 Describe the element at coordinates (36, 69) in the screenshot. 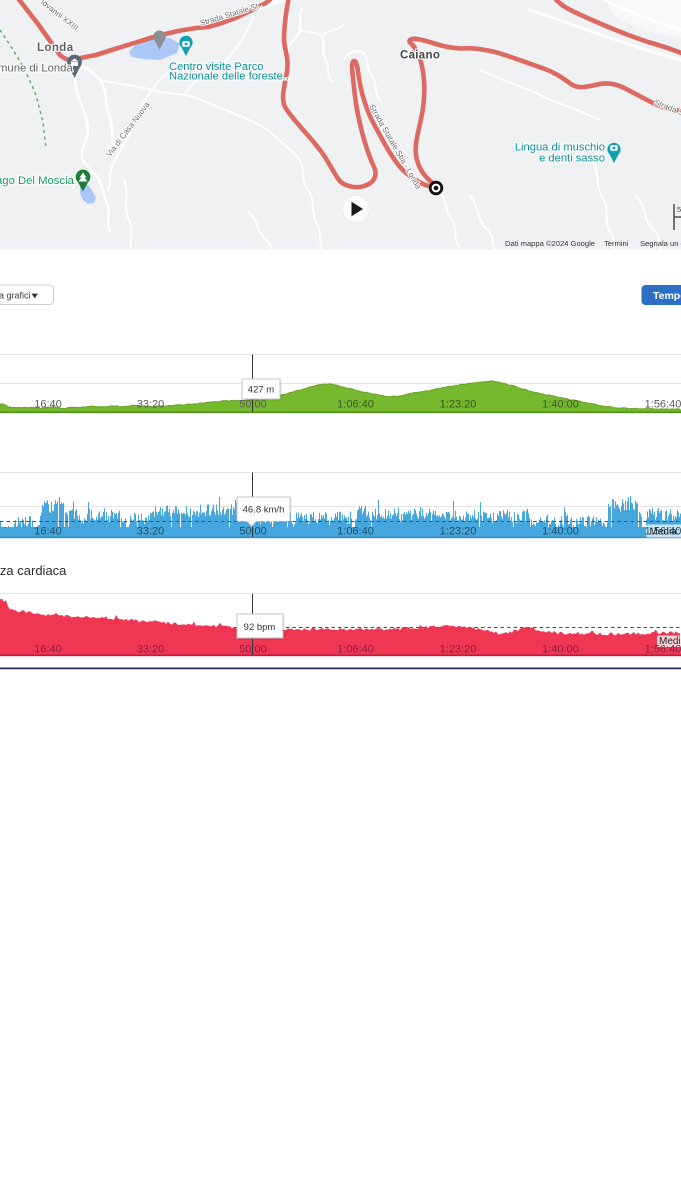

I see `svg-text: mune di Londa` at that location.